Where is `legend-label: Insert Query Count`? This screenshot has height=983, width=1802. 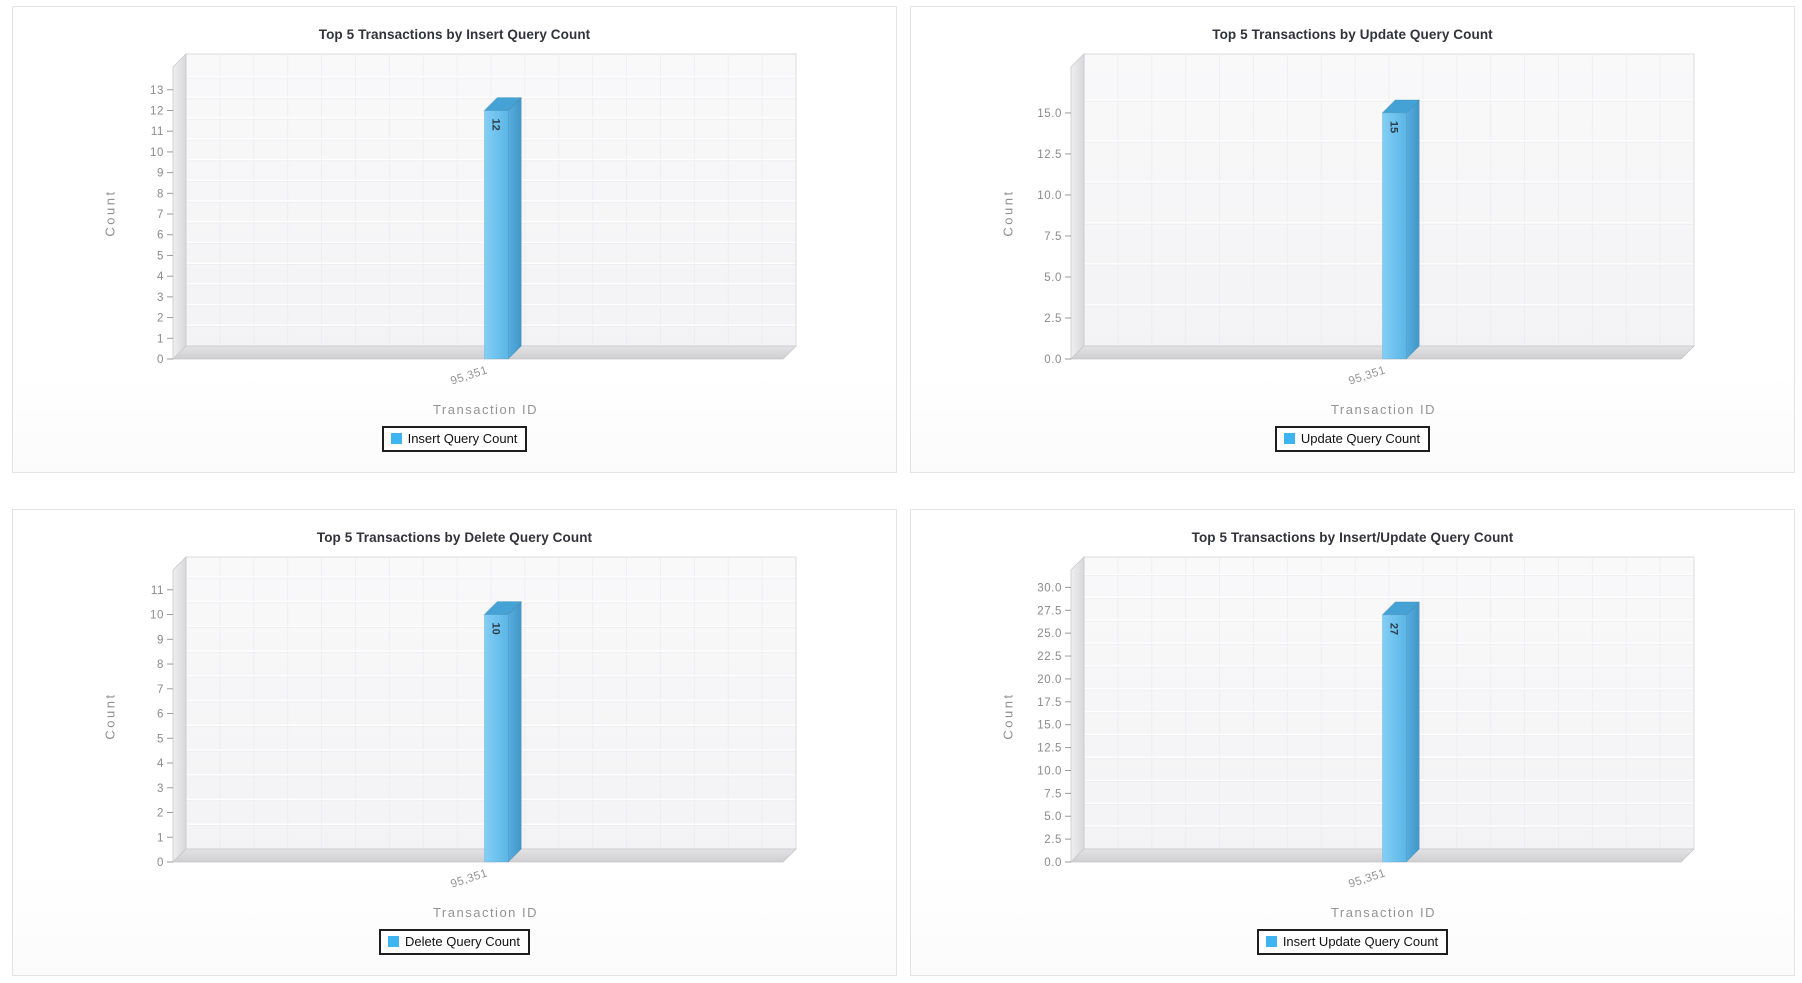 legend-label: Insert Query Count is located at coordinates (462, 438).